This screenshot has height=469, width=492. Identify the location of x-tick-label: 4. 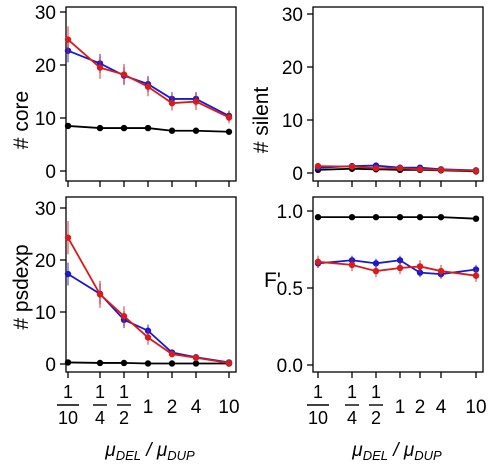
(196, 407).